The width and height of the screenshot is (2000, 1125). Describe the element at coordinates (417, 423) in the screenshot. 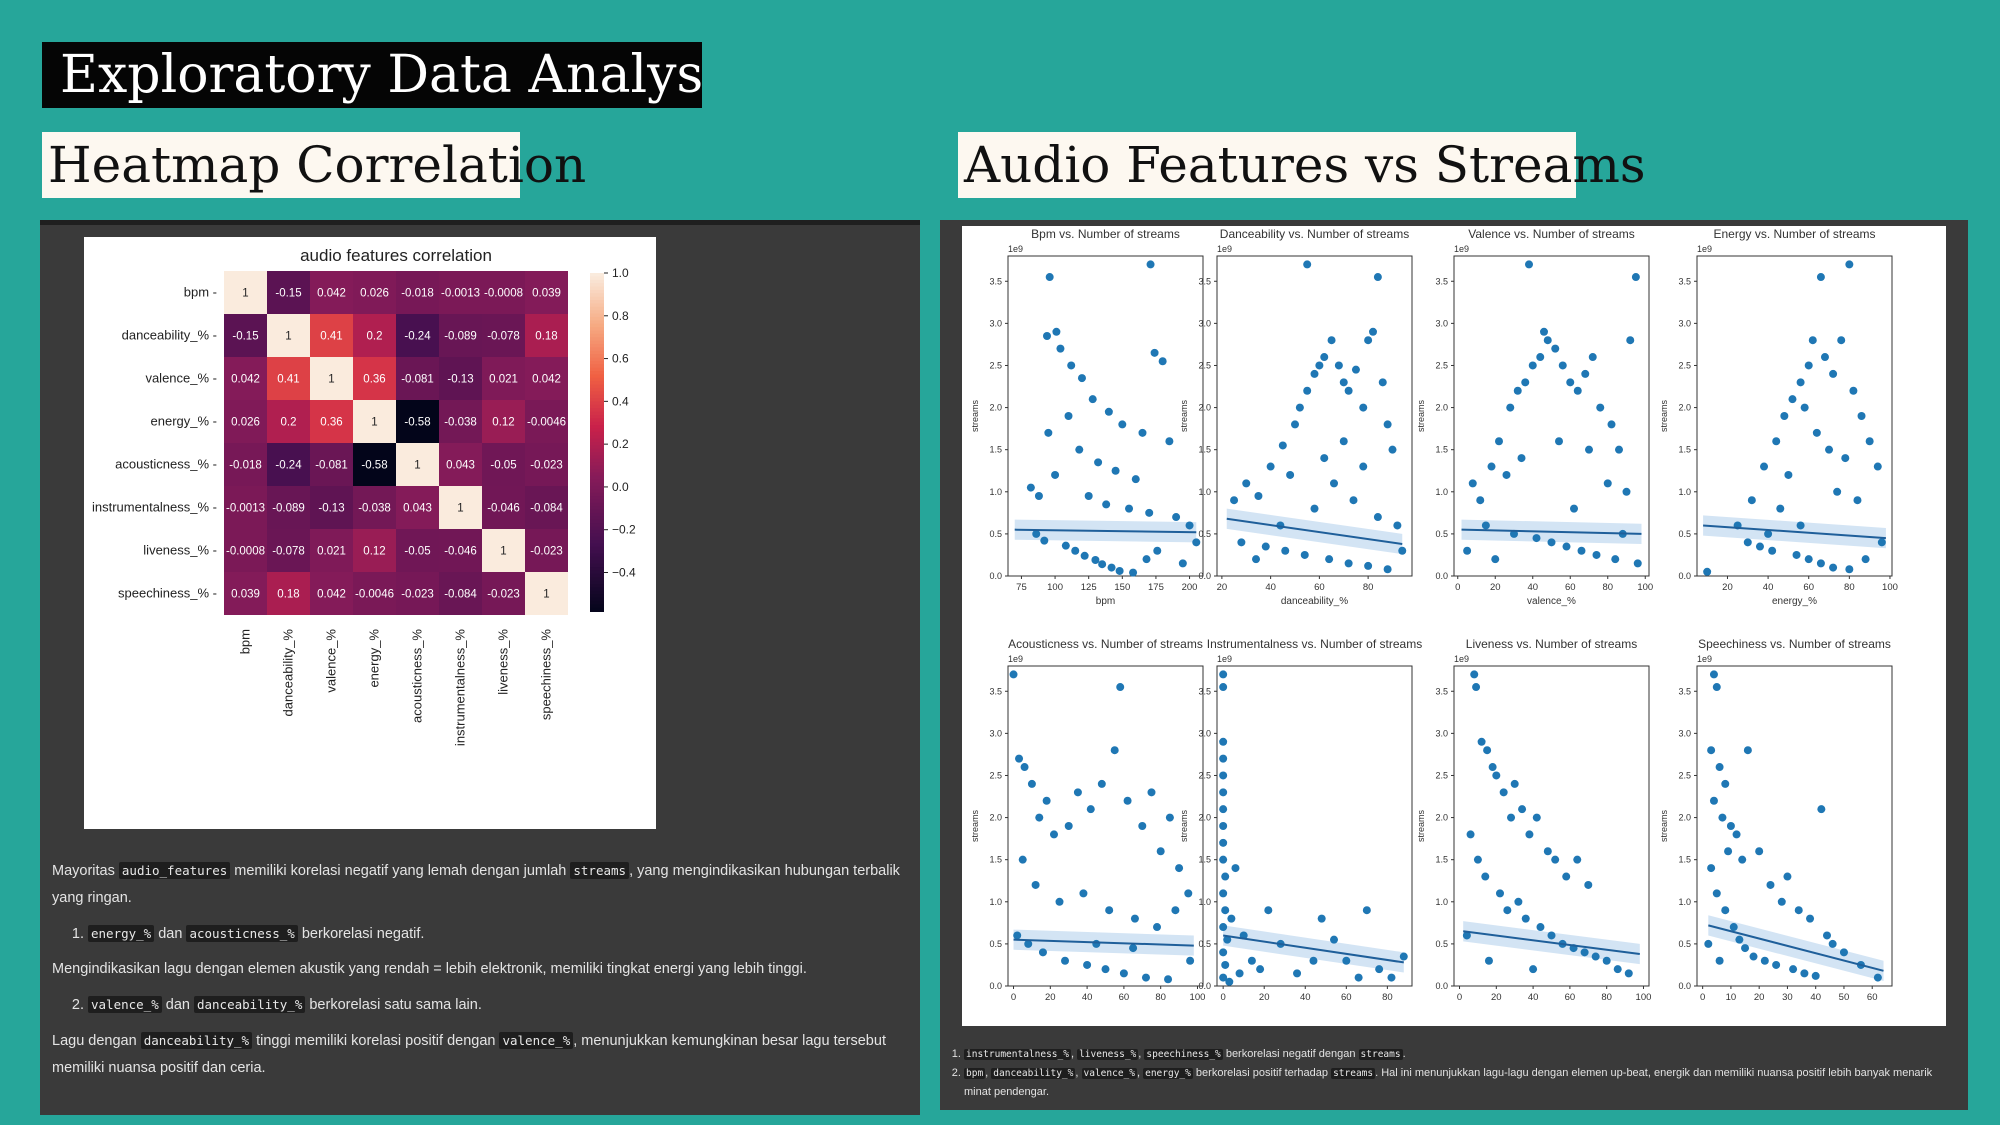

I see `cell-label: -0.58` at that location.